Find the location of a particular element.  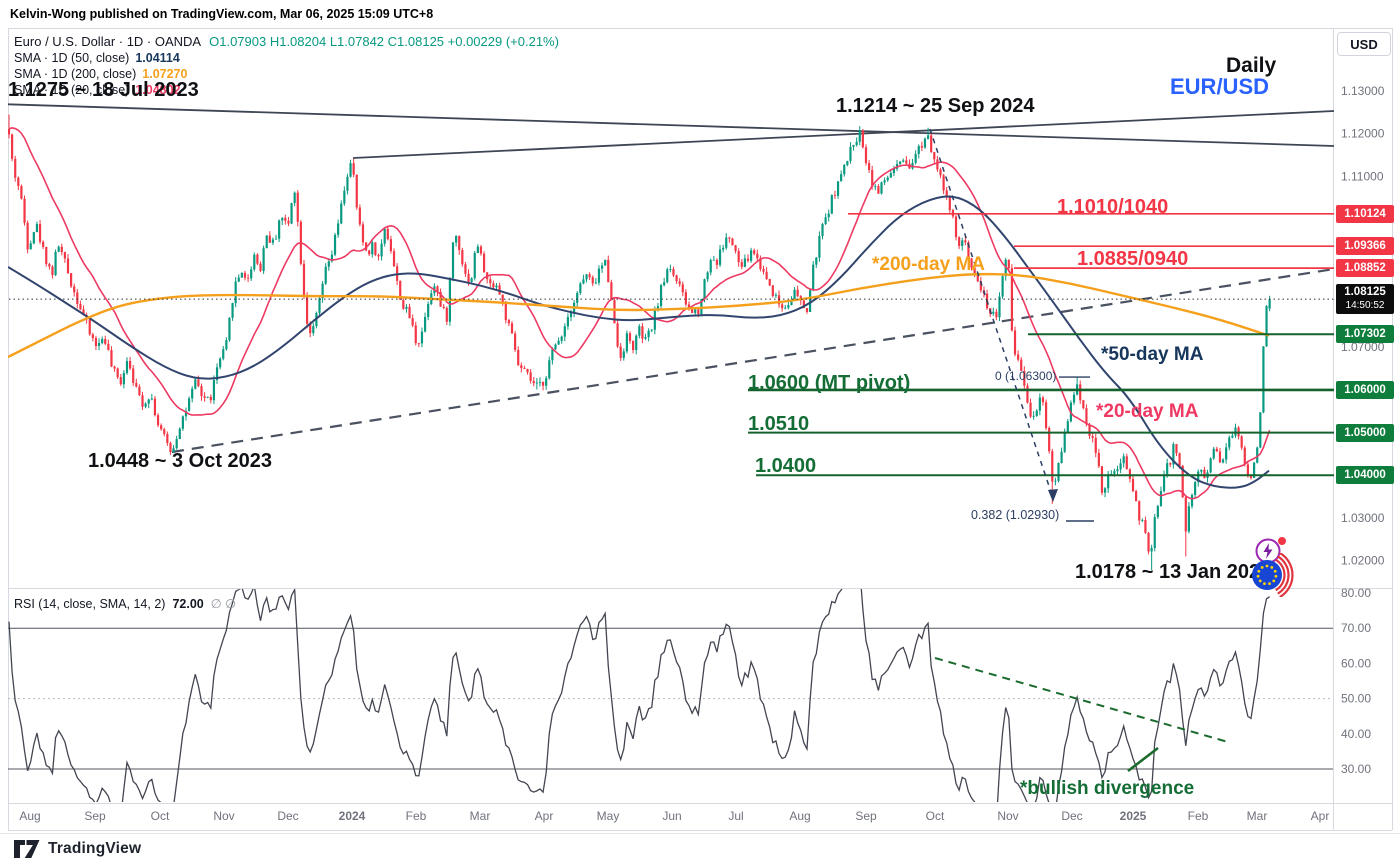

axis-badge-1.09366: 1.09366 is located at coordinates (1365, 246).